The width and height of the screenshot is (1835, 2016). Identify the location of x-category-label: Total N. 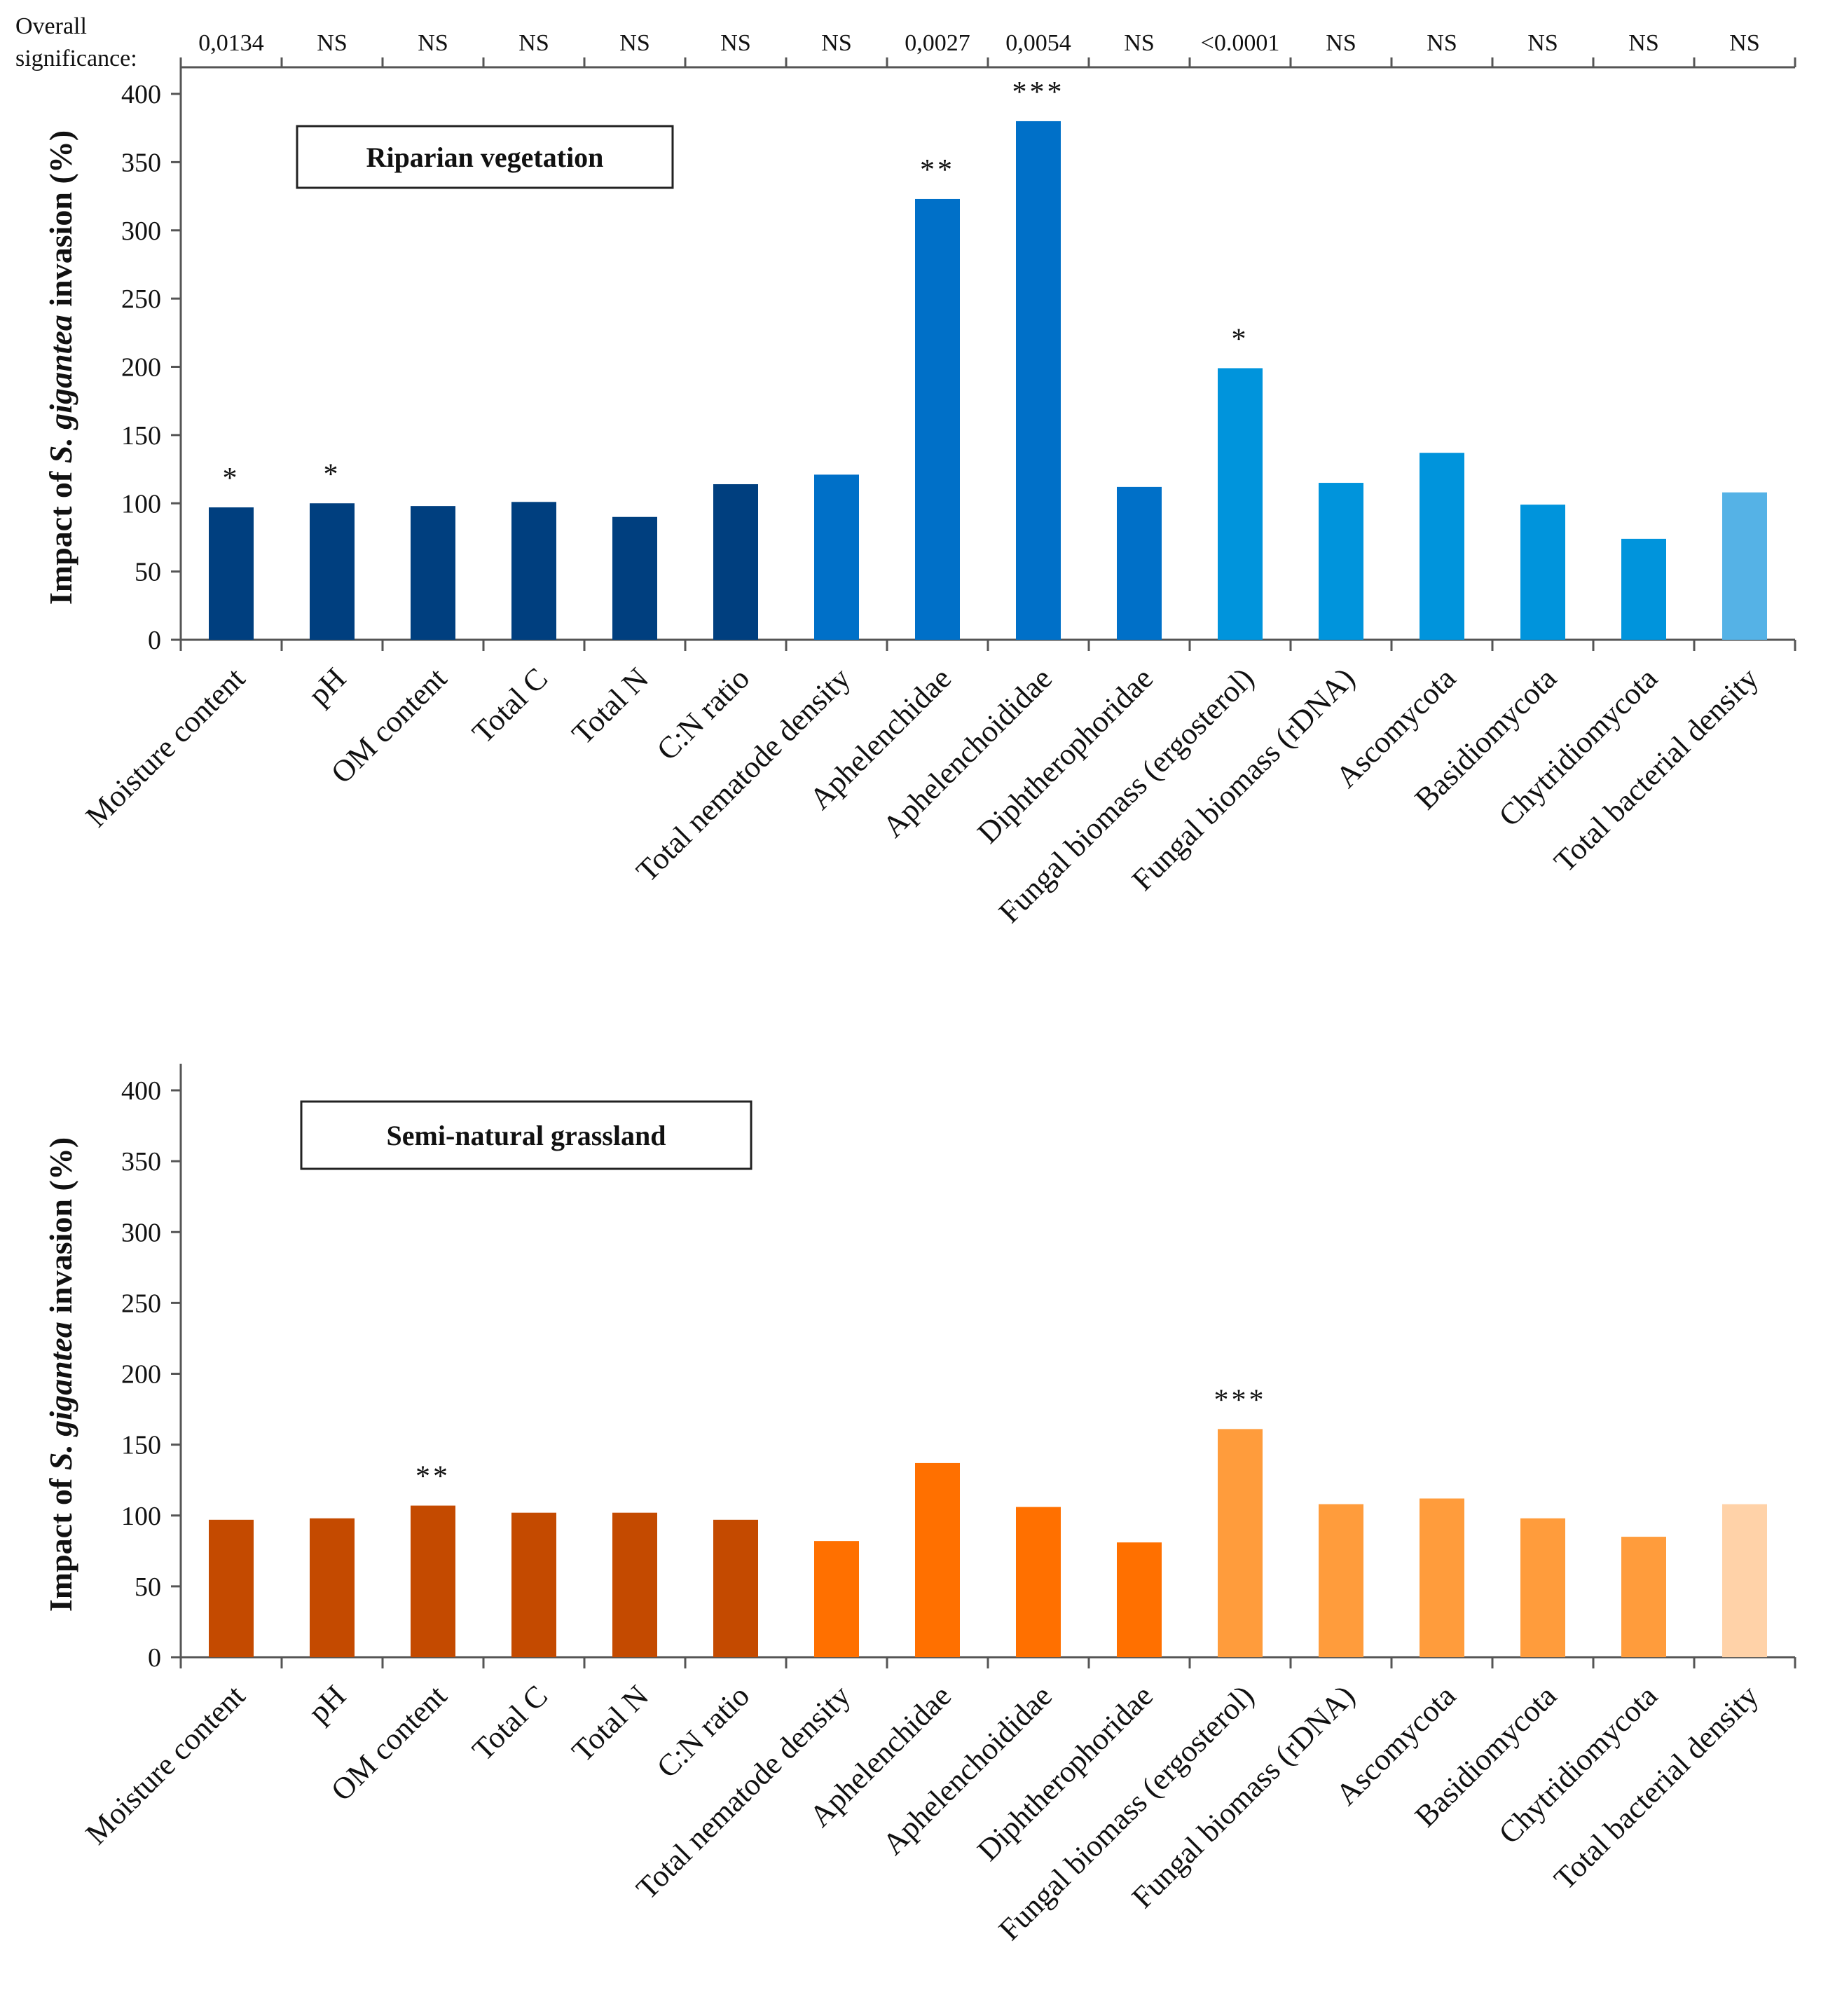
(610, 705).